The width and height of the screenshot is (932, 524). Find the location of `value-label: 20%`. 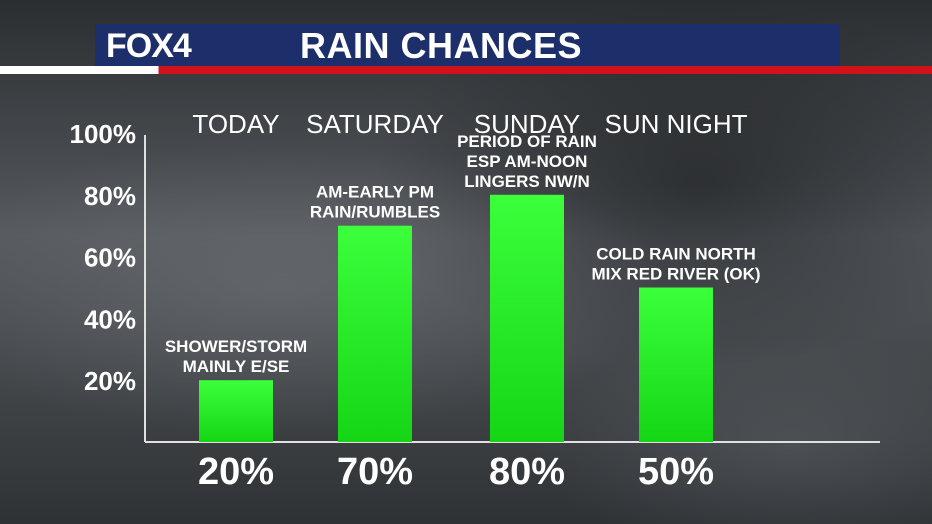

value-label: 20% is located at coordinates (236, 472).